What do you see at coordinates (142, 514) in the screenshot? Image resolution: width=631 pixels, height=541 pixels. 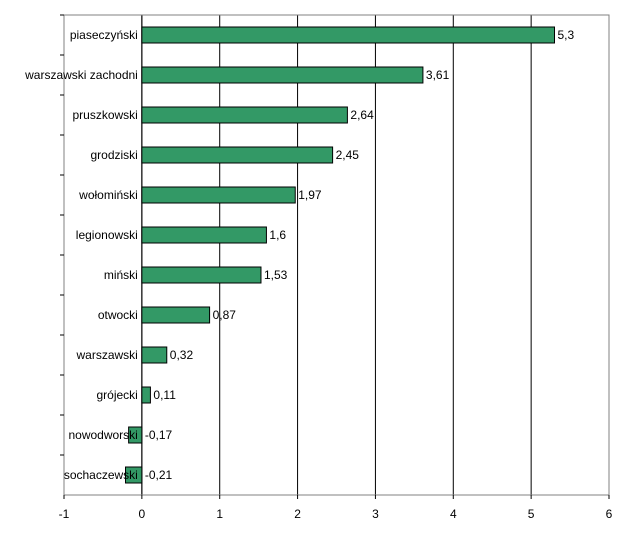 I see `x-tick-label: 0` at bounding box center [142, 514].